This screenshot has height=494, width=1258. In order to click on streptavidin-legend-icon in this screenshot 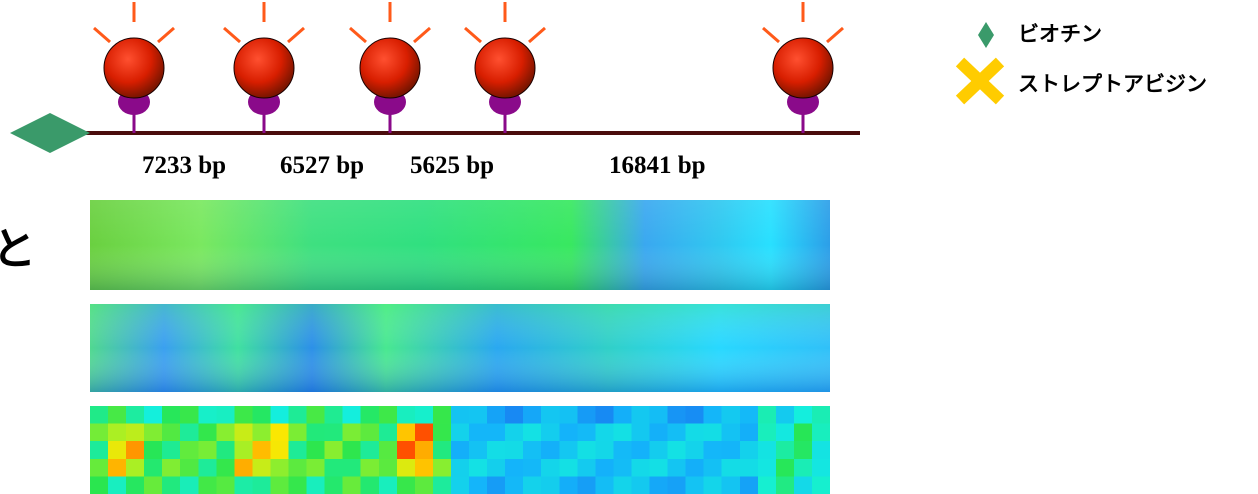, I will do `click(980, 81)`.